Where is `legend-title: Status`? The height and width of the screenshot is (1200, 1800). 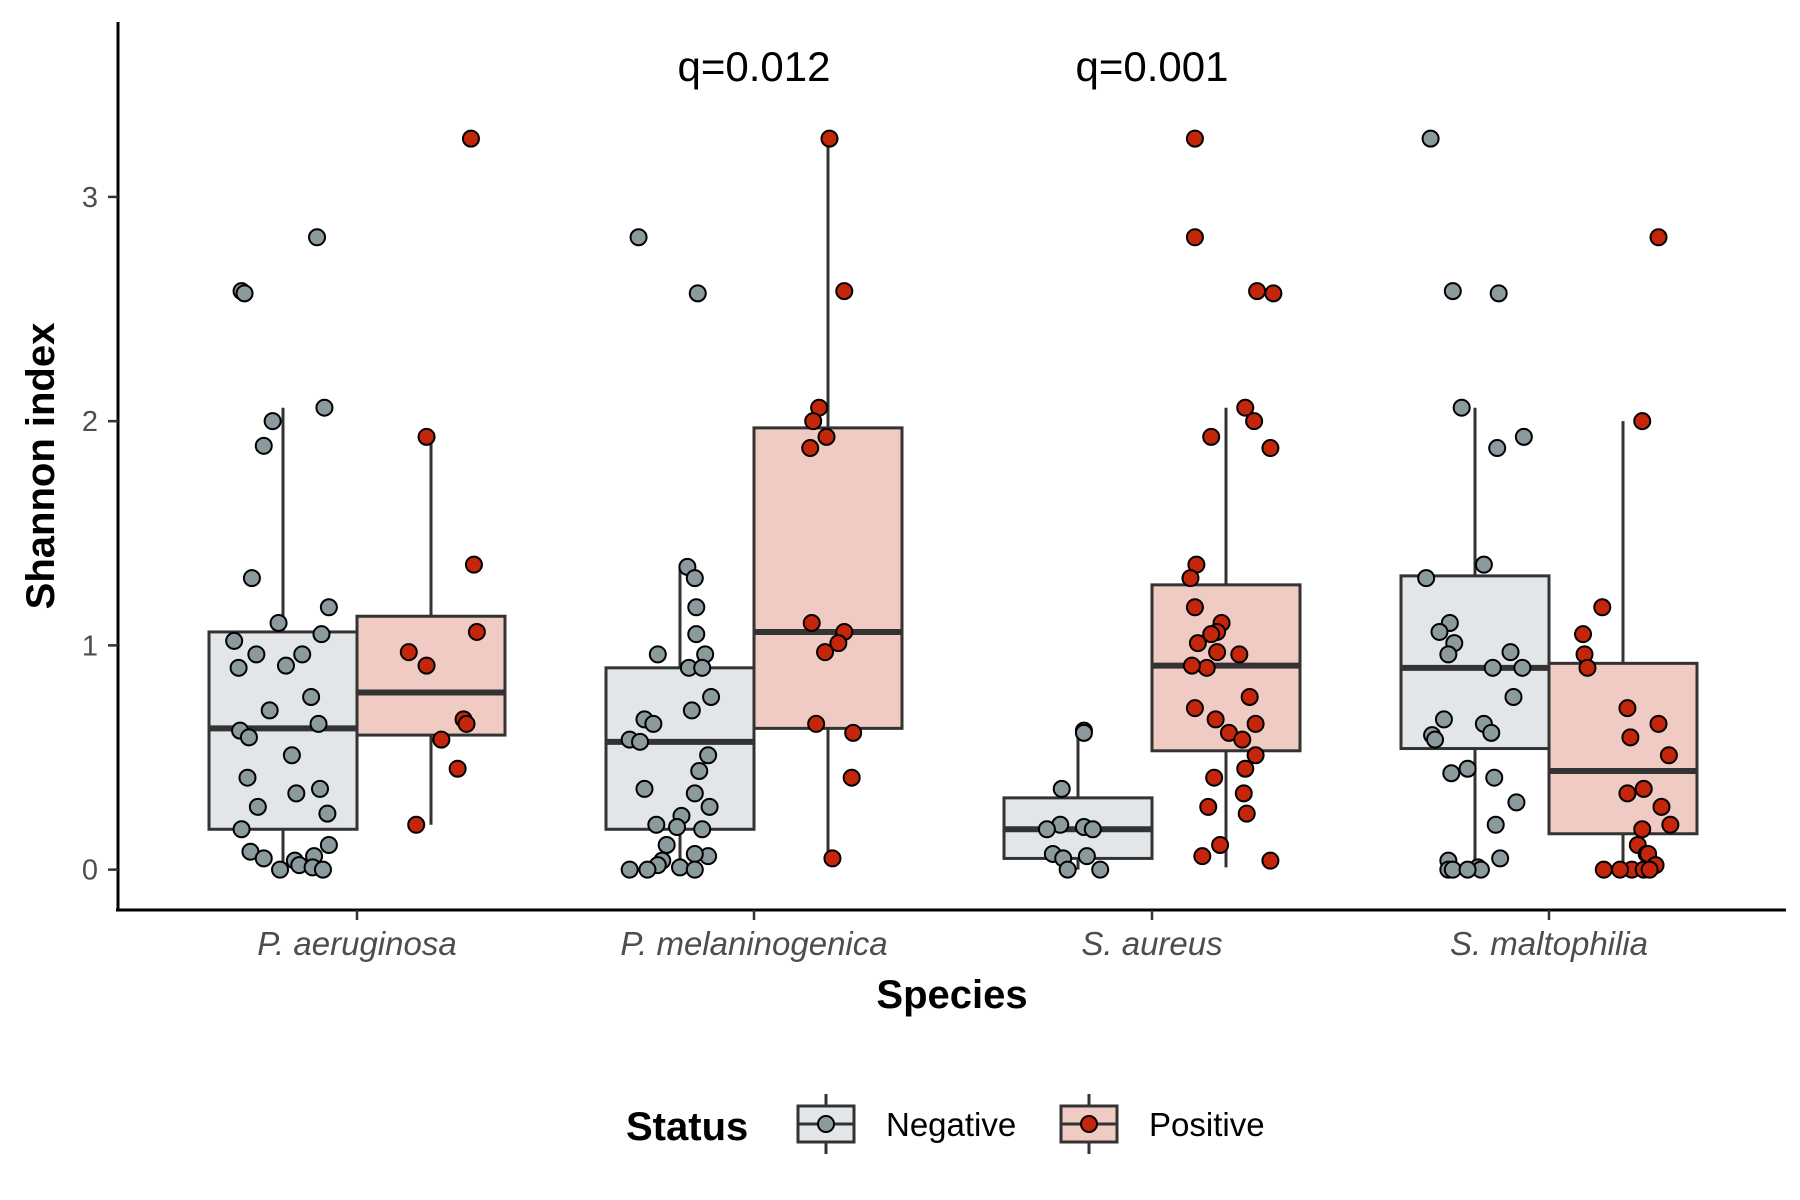 legend-title: Status is located at coordinates (687, 1127).